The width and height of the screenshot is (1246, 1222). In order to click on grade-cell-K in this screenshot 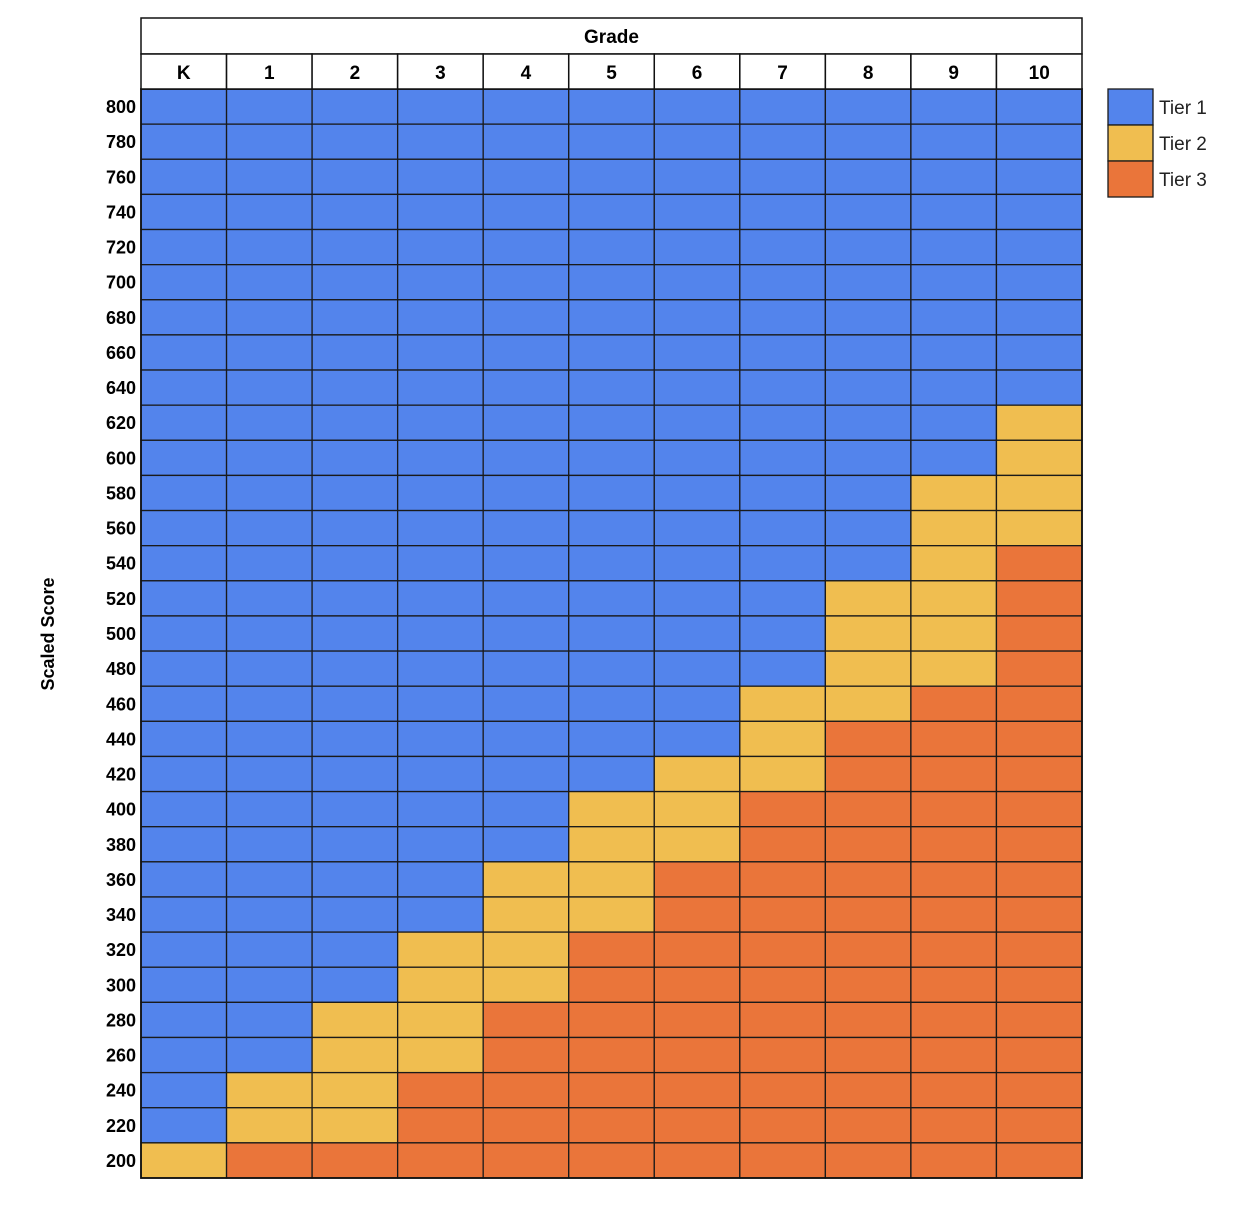, I will do `click(184, 71)`.